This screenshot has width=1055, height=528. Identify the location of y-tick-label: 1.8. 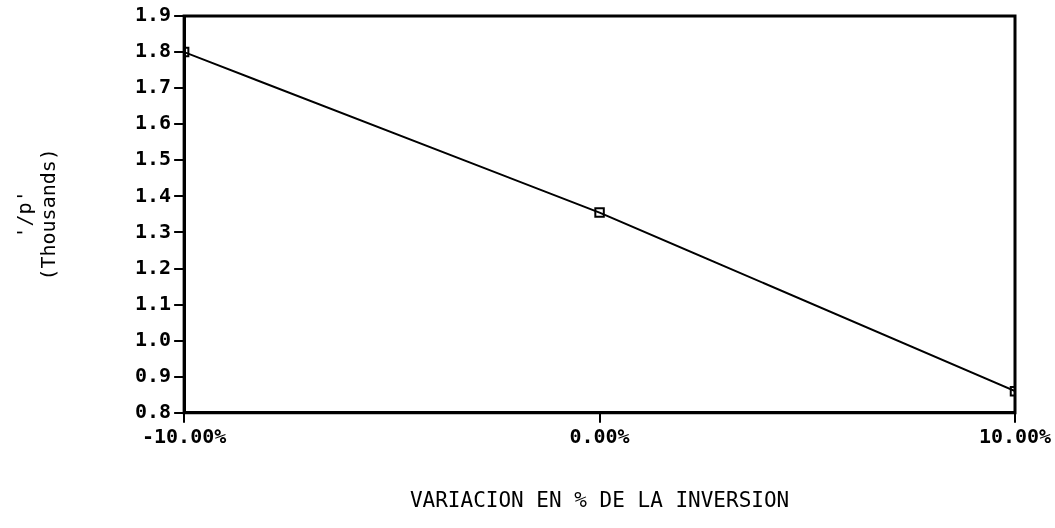
(153, 50).